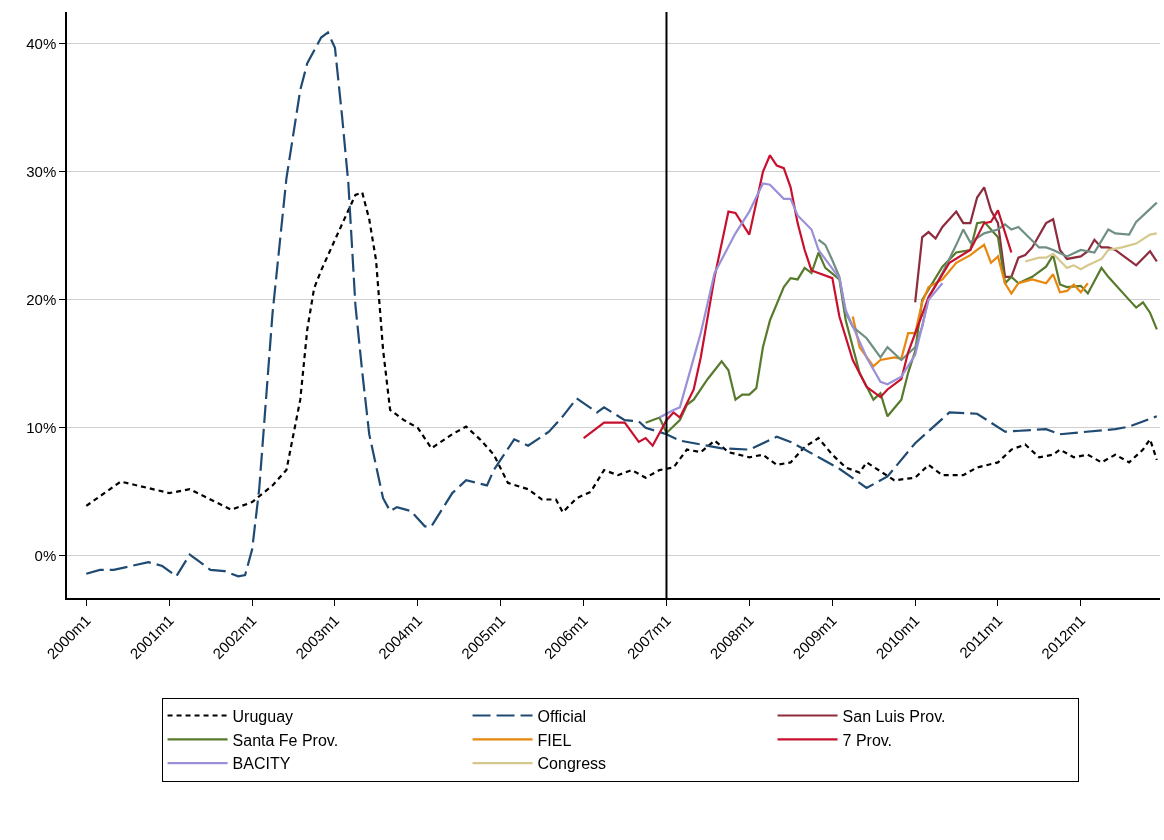 The image size is (1164, 840). What do you see at coordinates (894, 716) in the screenshot?
I see `legend-label: San Luis Prov.` at bounding box center [894, 716].